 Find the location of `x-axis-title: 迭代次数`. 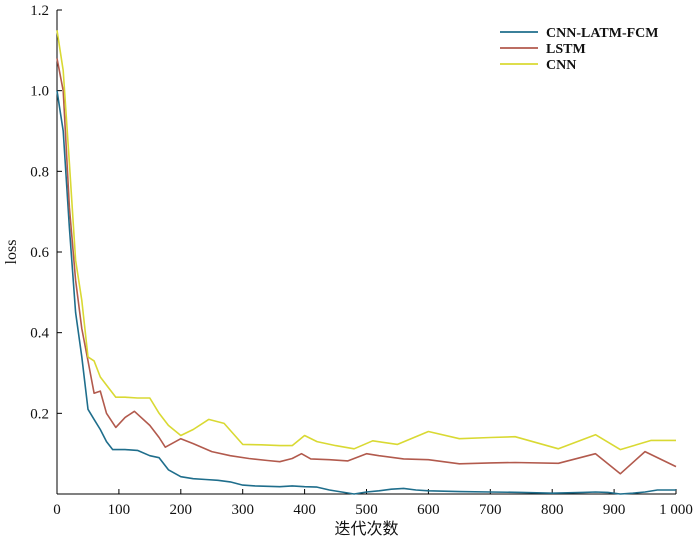

x-axis-title: 迭代次数 is located at coordinates (366, 529).